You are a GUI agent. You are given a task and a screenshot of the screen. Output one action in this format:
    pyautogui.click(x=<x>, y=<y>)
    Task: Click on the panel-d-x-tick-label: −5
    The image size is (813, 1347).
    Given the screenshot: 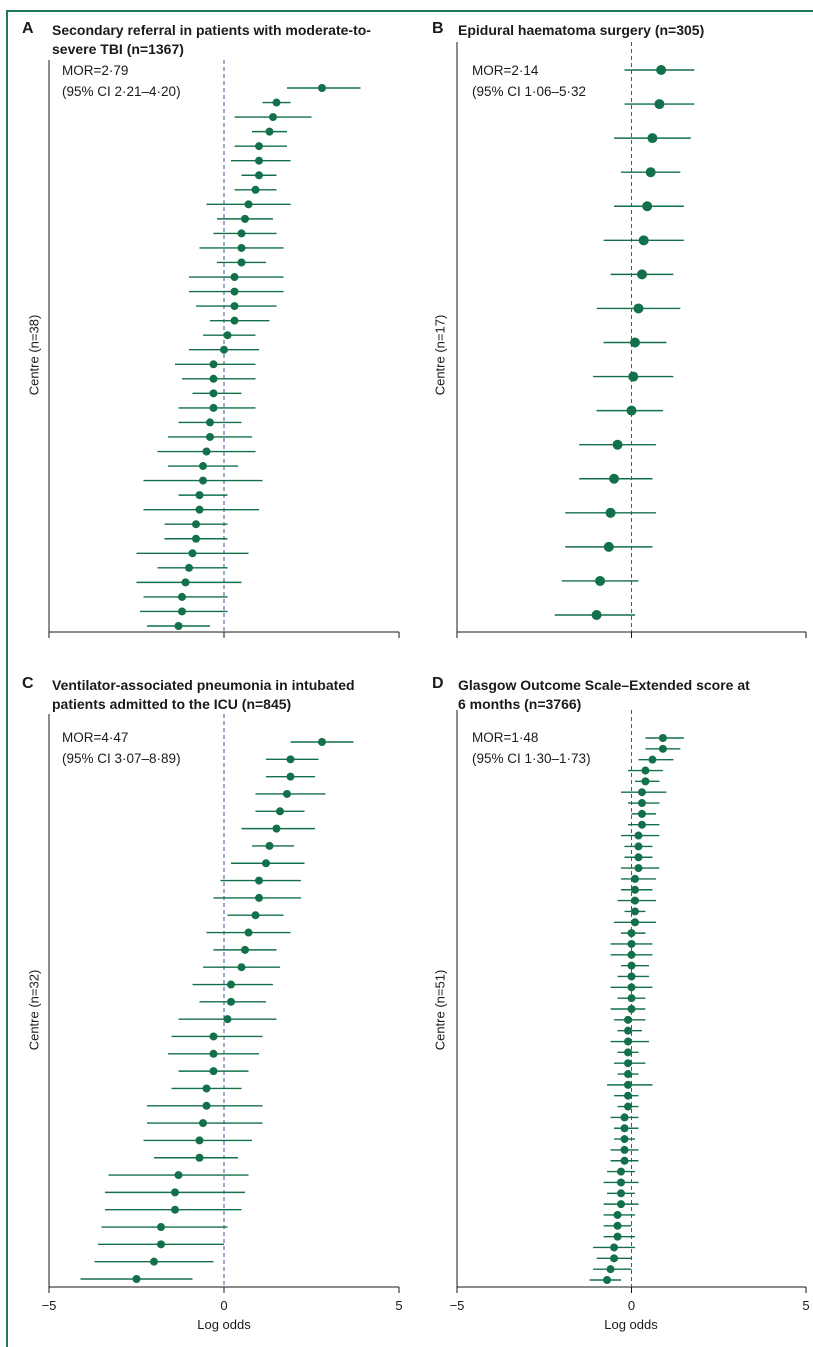 What is the action you would take?
    pyautogui.click(x=457, y=1305)
    